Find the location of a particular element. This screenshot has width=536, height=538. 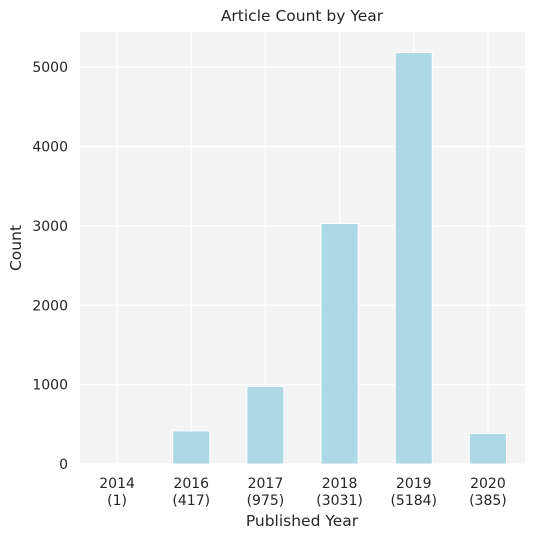

x-tick-label: 2018 is located at coordinates (340, 484).